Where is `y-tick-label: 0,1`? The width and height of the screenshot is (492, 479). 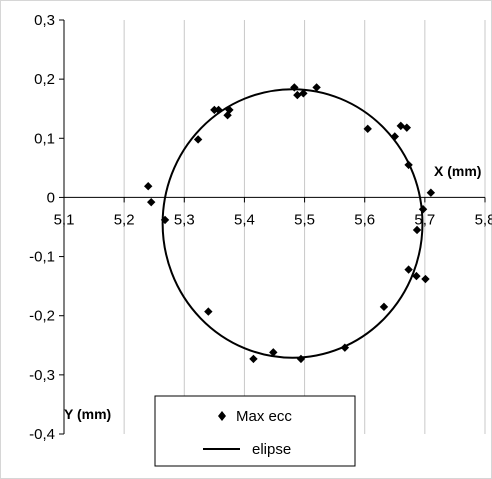 y-tick-label: 0,1 is located at coordinates (44, 138).